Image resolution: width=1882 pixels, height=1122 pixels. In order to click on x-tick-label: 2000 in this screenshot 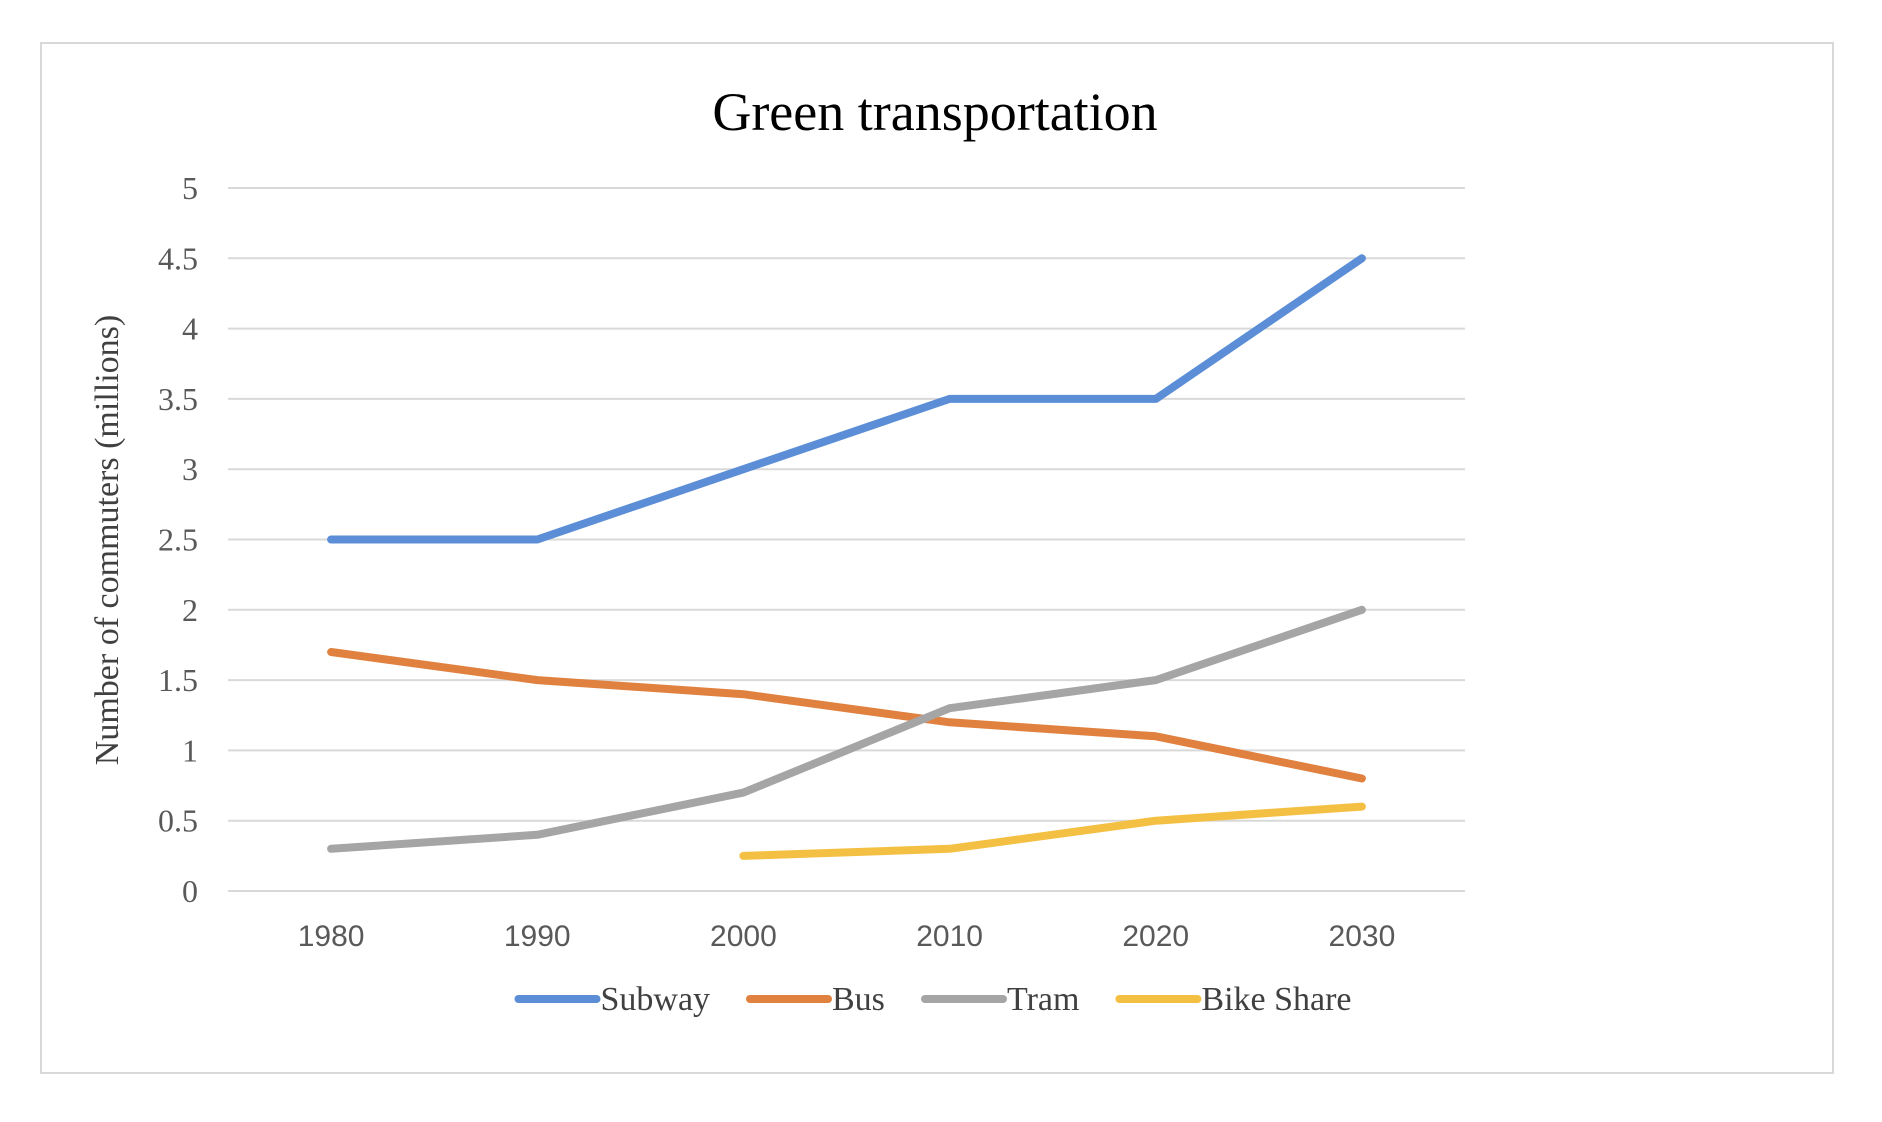, I will do `click(743, 936)`.